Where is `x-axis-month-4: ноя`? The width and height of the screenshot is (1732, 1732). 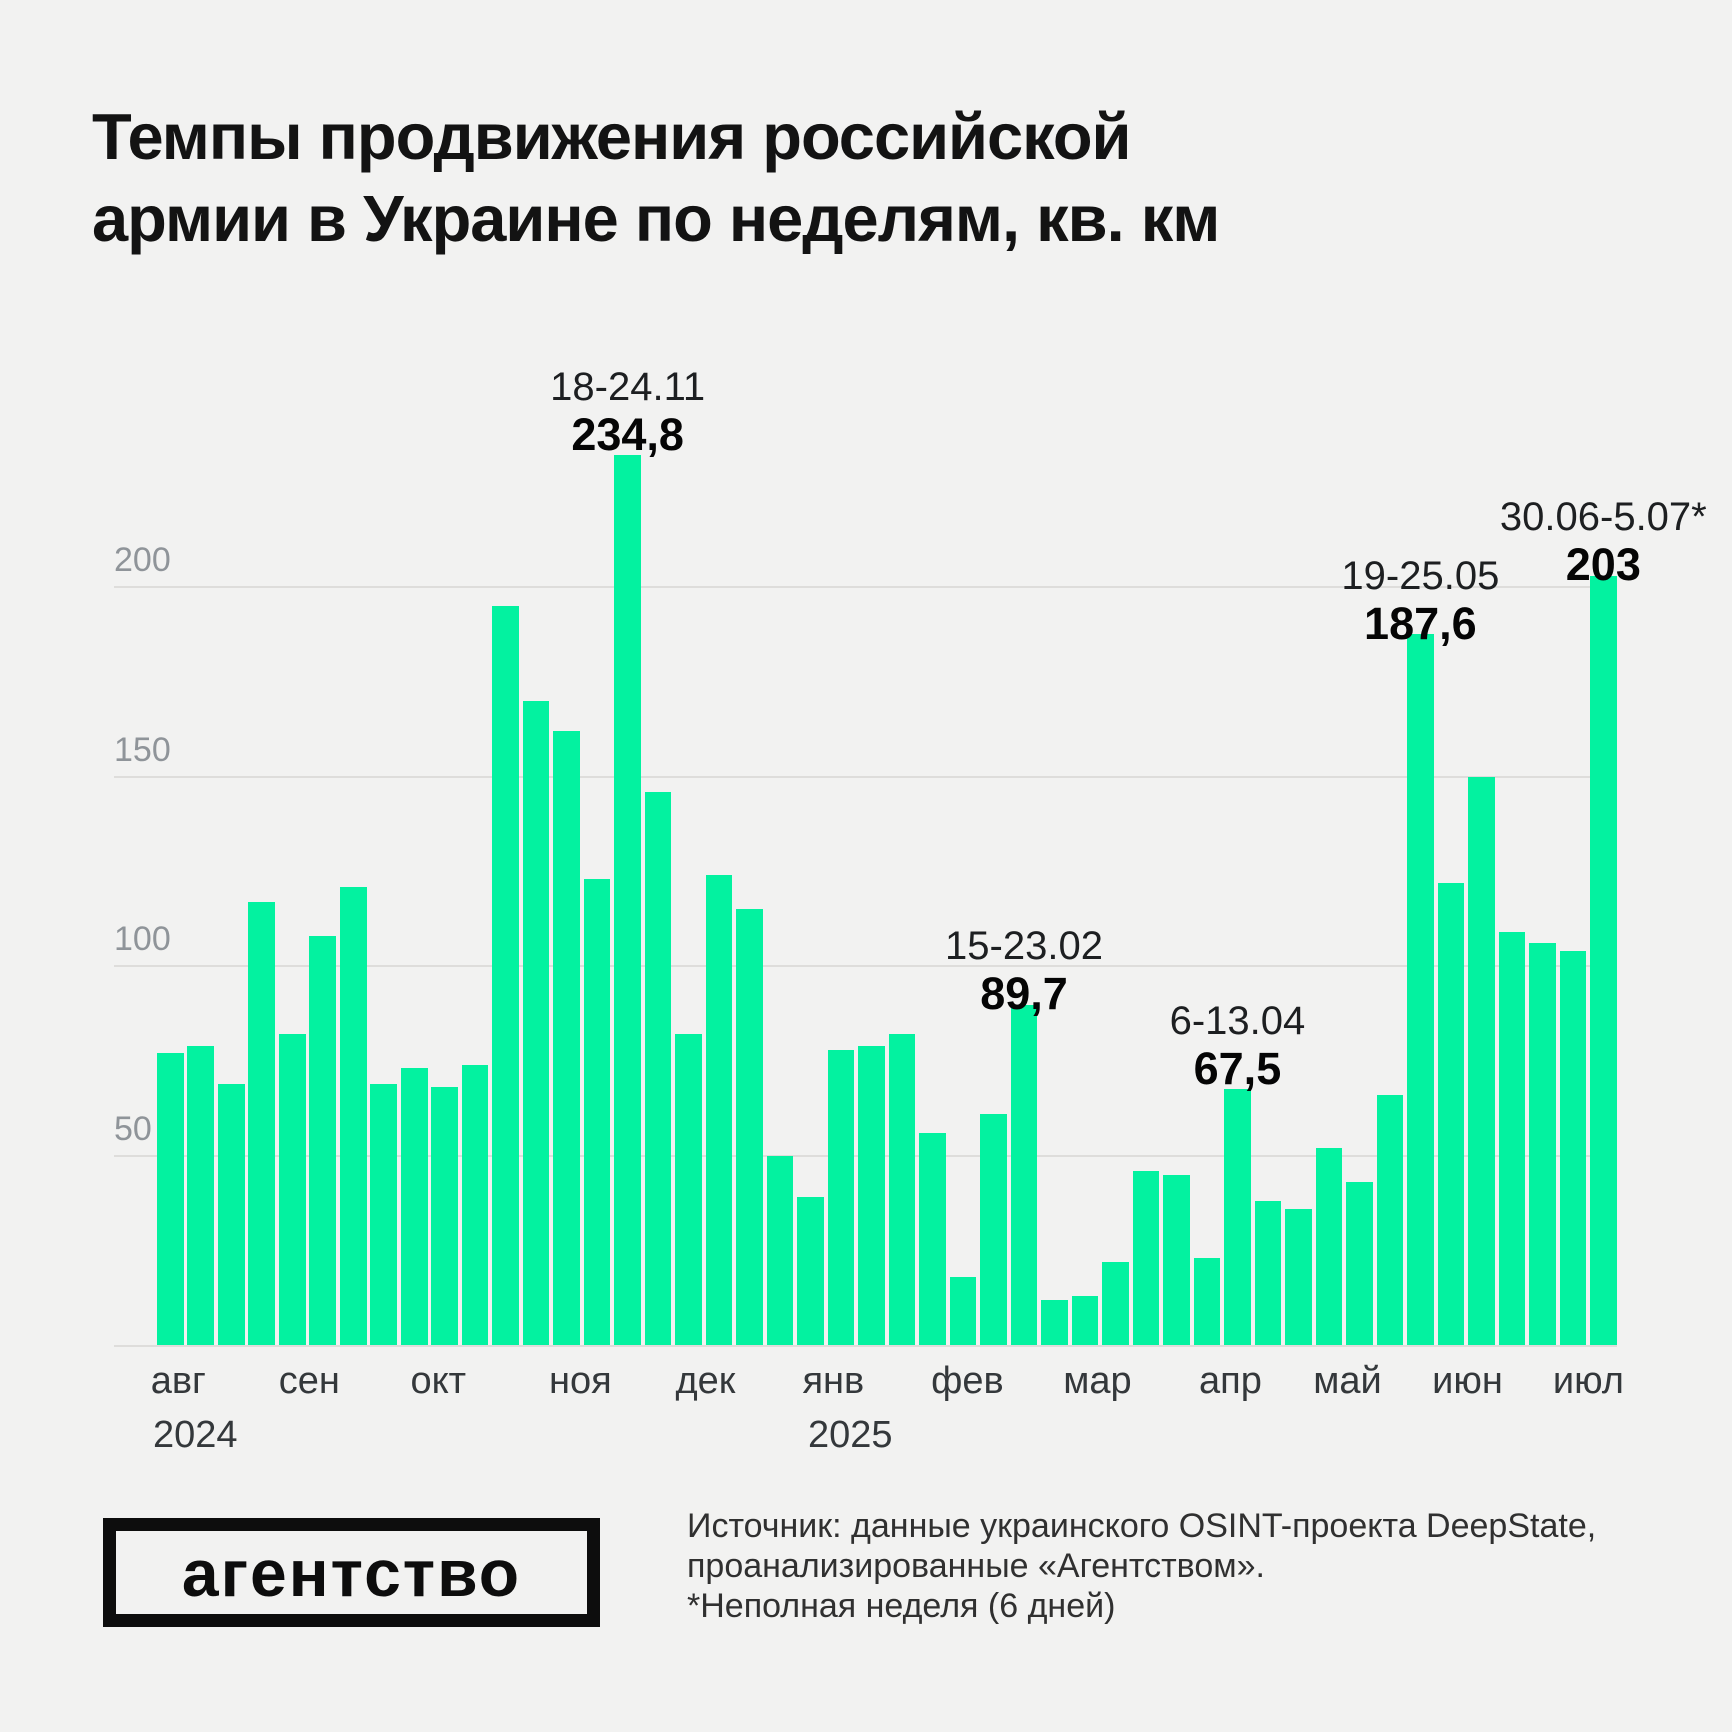 x-axis-month-4: ноя is located at coordinates (580, 1381).